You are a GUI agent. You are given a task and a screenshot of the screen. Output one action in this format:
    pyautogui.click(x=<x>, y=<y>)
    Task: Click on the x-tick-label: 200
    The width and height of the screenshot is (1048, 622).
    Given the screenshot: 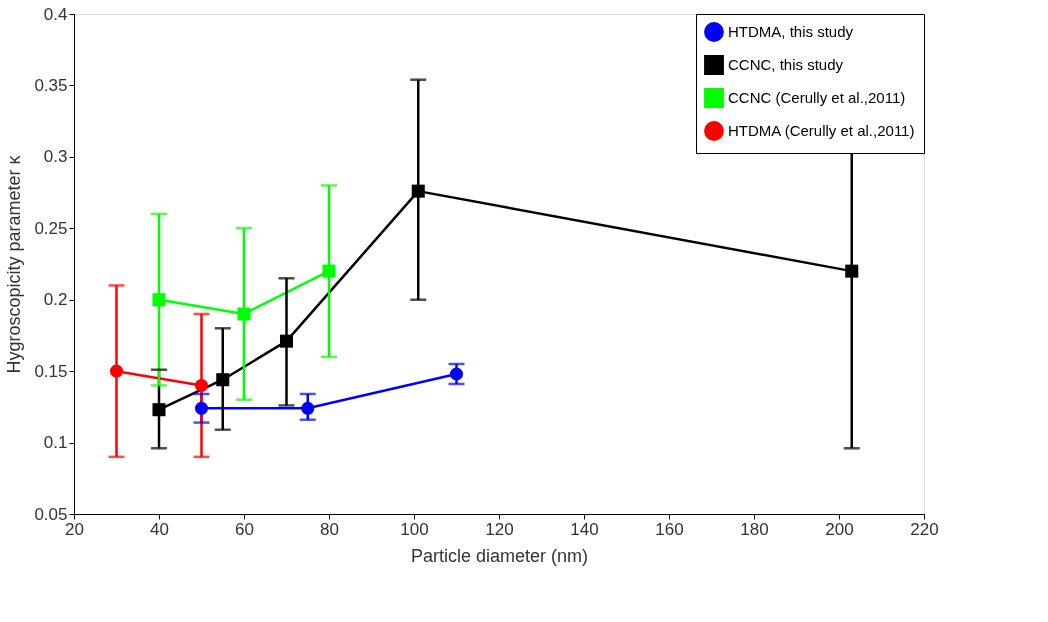 What is the action you would take?
    pyautogui.click(x=839, y=529)
    